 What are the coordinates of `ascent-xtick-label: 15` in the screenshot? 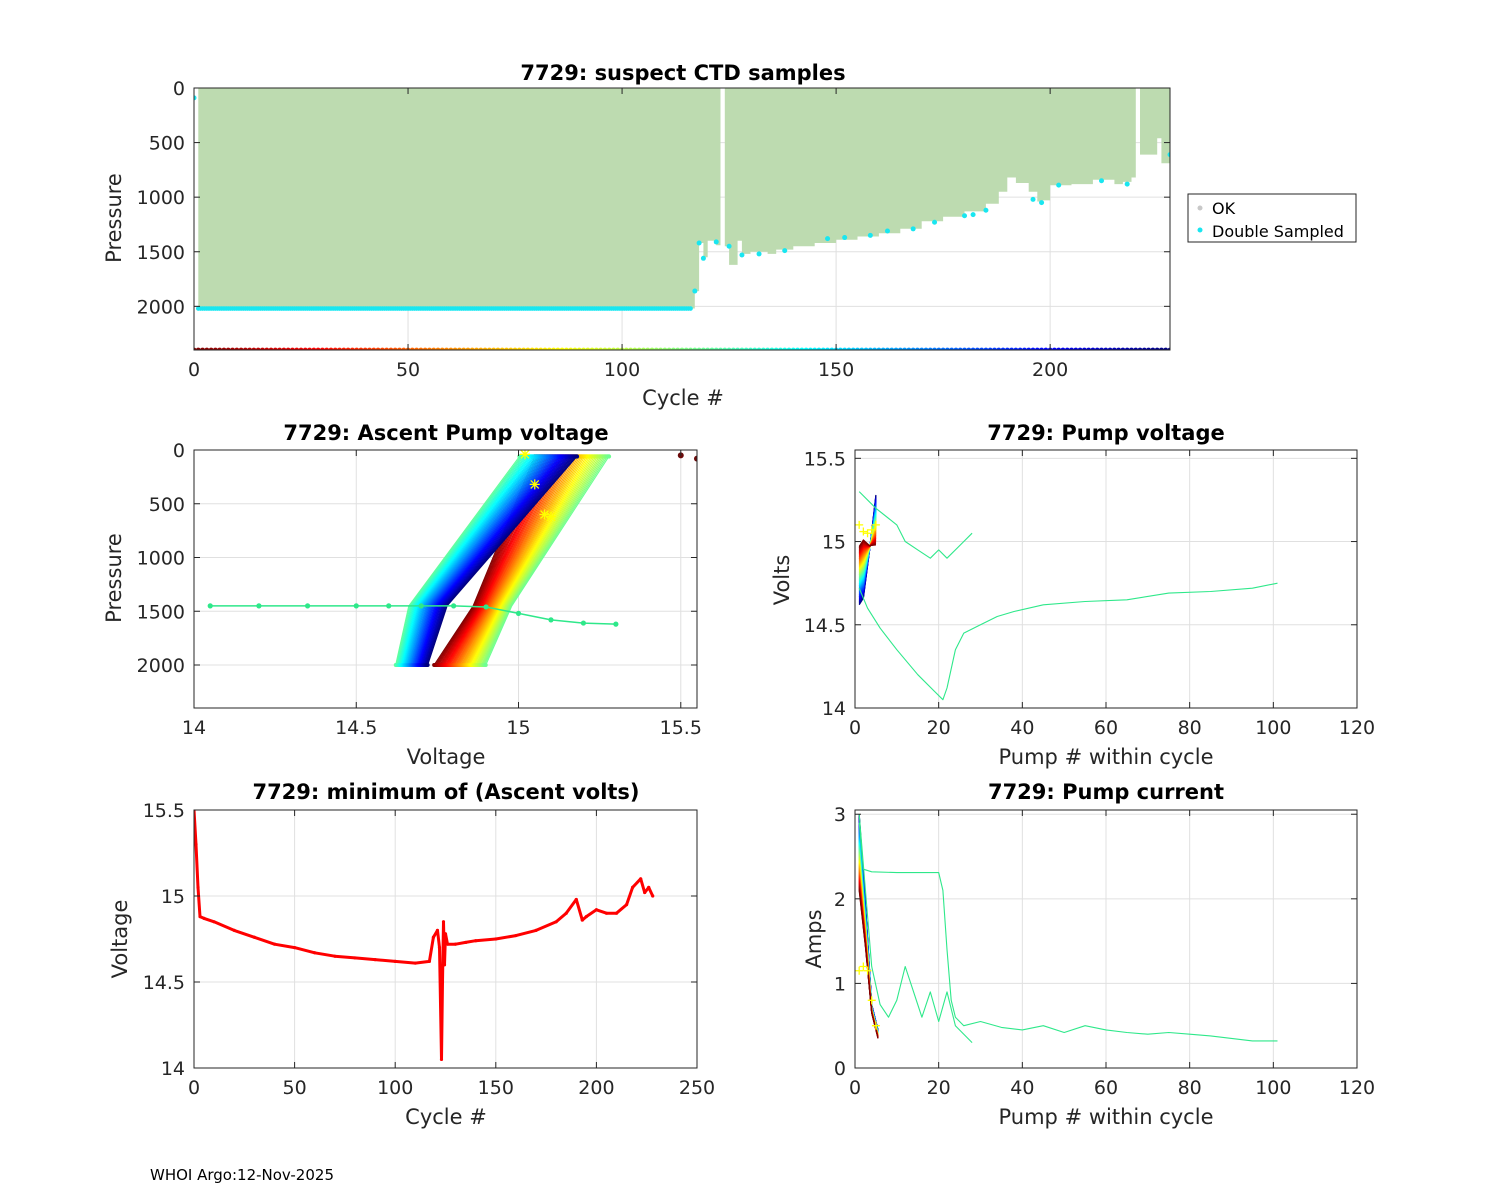 It's located at (518, 728).